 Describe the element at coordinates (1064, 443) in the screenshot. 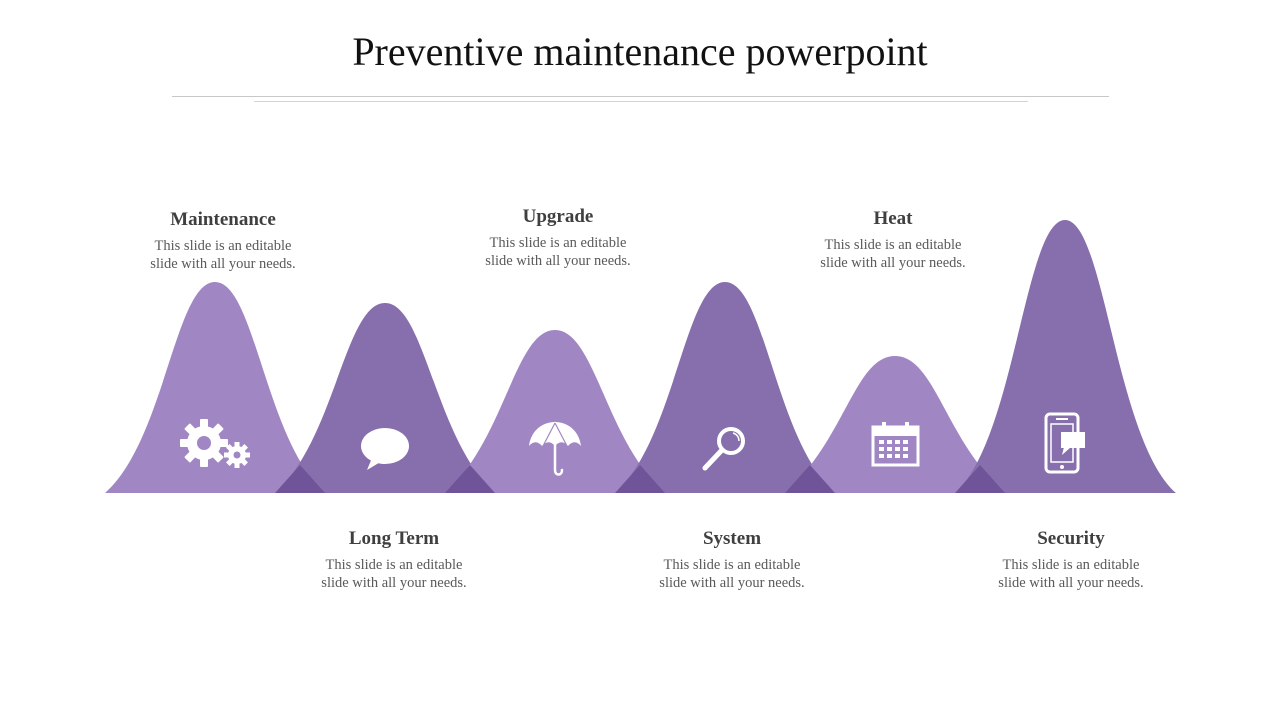

I see `mobile-phone-icon` at that location.